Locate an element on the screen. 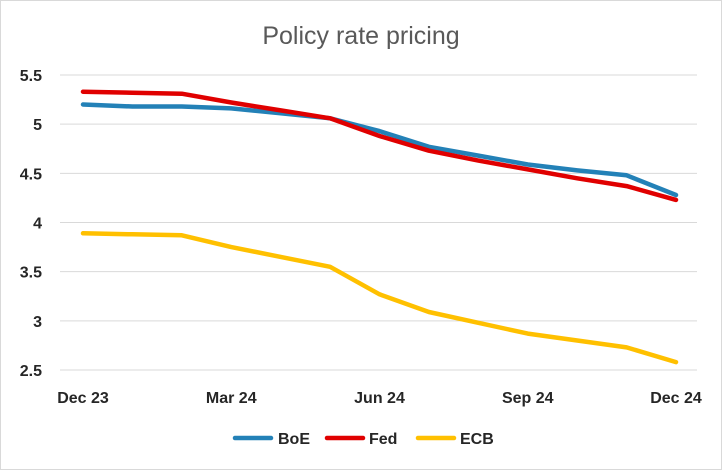 This screenshot has width=722, height=470. y-tick-label: 5 is located at coordinates (37, 125).